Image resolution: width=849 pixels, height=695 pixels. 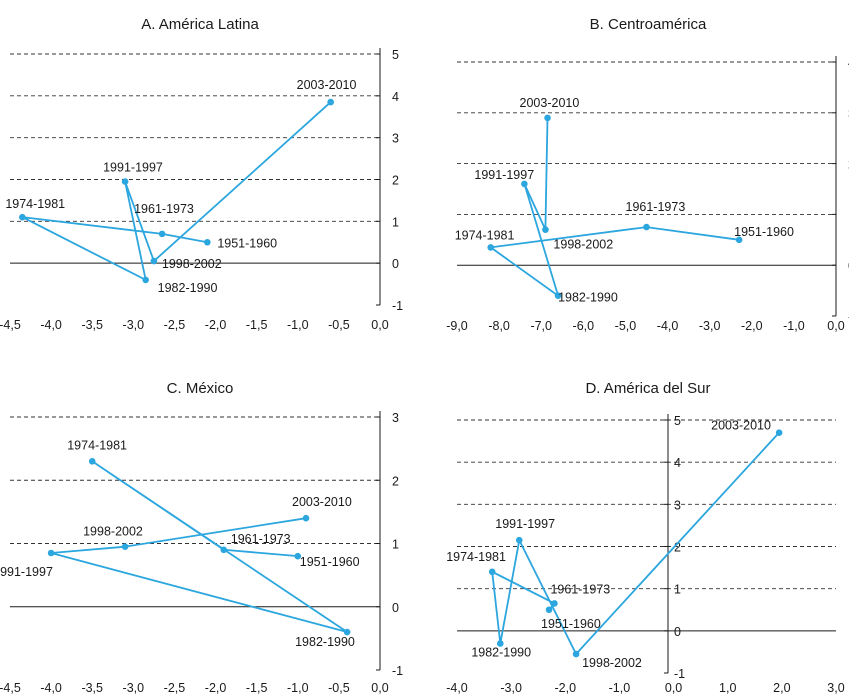 I want to click on x-tick-label: 1,0, so click(x=727, y=688).